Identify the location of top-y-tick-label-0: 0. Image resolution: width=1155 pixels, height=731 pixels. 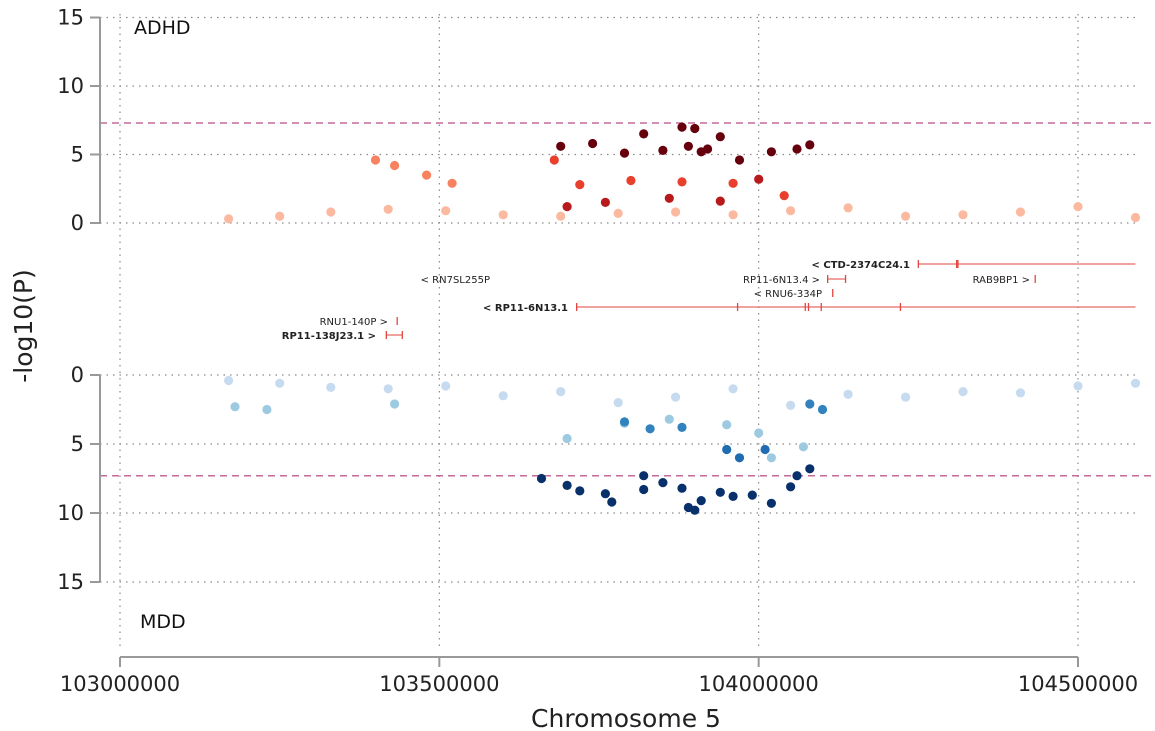
(77, 223).